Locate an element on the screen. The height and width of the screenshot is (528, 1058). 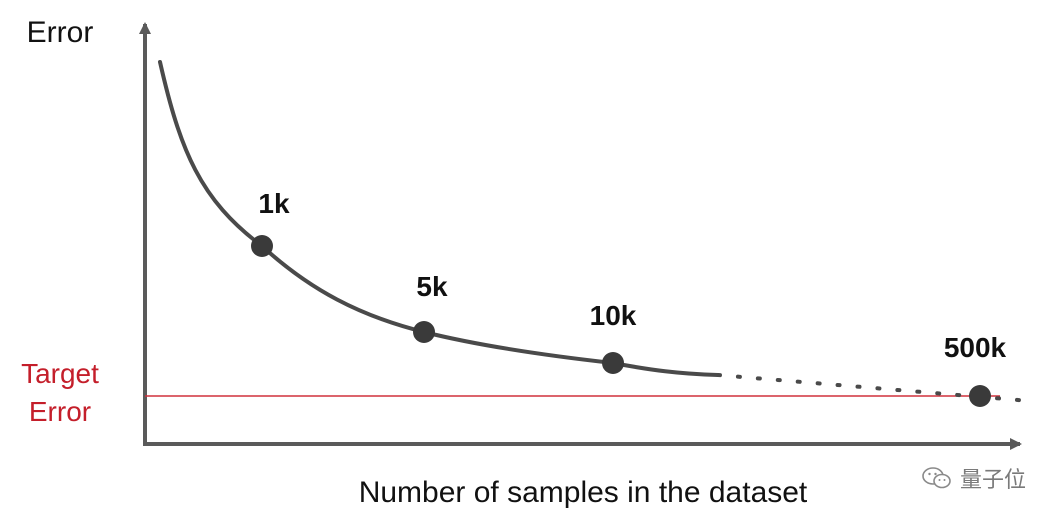
point-label-1k: 1k is located at coordinates (274, 203).